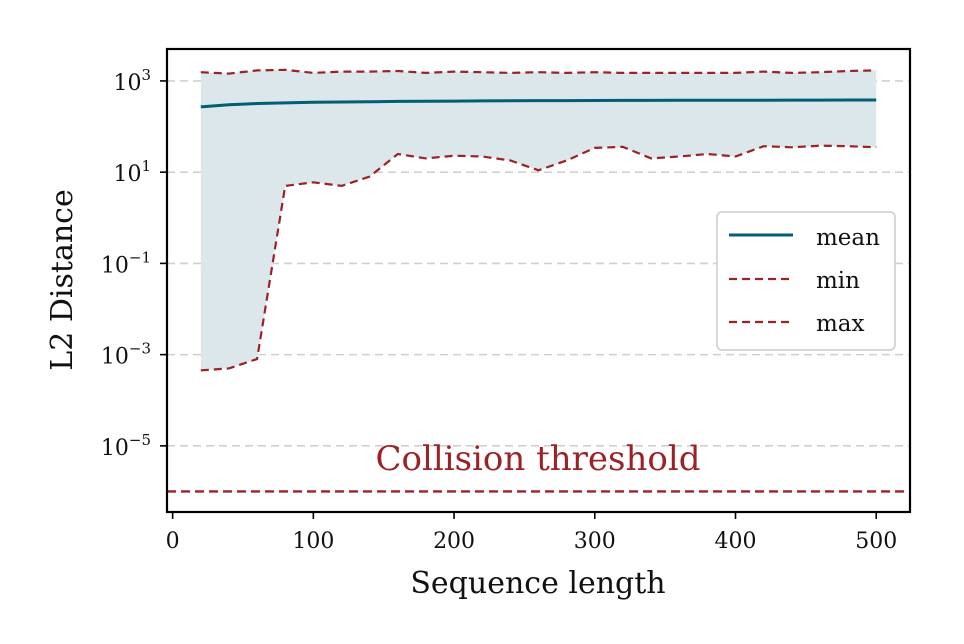  What do you see at coordinates (537, 583) in the screenshot?
I see `x-axis-label: Sequence length` at bounding box center [537, 583].